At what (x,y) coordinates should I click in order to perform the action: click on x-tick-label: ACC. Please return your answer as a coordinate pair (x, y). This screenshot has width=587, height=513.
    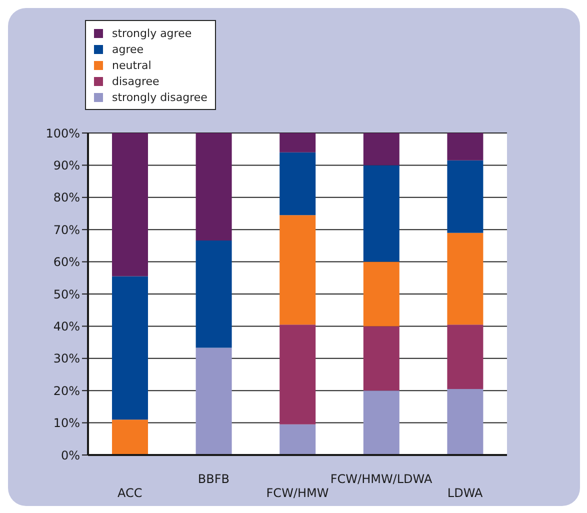
    Looking at the image, I should click on (130, 493).